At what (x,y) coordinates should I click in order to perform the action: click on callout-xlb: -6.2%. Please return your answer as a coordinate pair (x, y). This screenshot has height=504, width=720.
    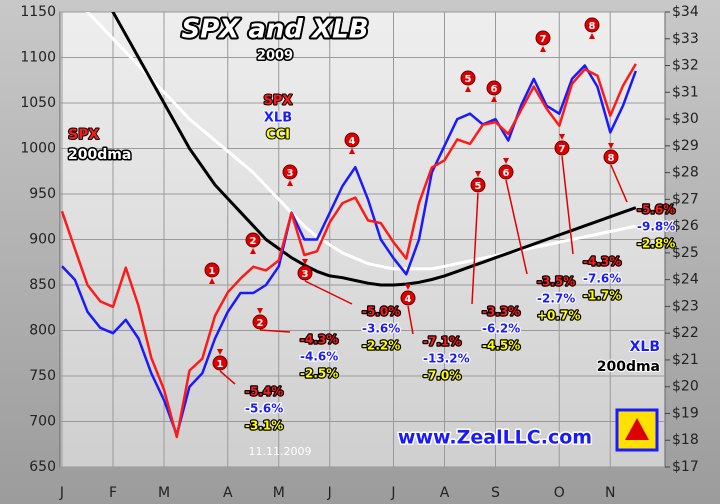
    Looking at the image, I should click on (501, 329).